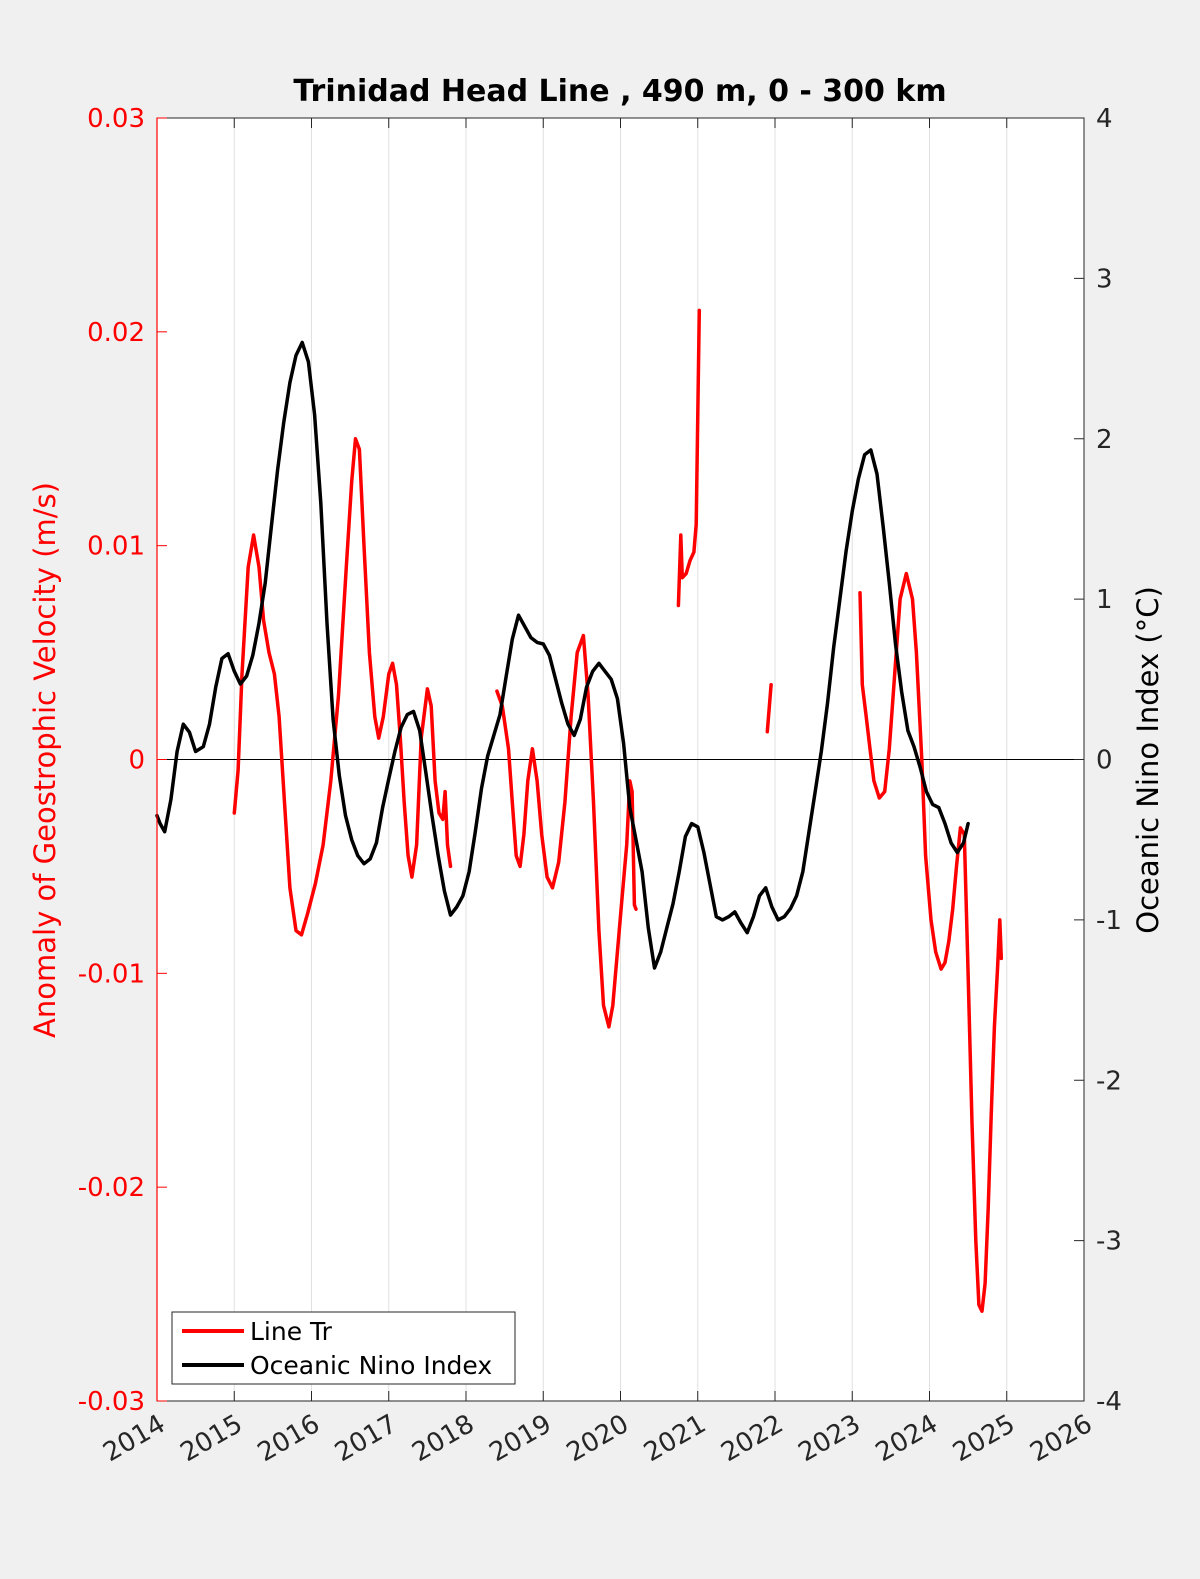  Describe the element at coordinates (116, 119) in the screenshot. I see `y-left-tick-label: 0.03` at that location.